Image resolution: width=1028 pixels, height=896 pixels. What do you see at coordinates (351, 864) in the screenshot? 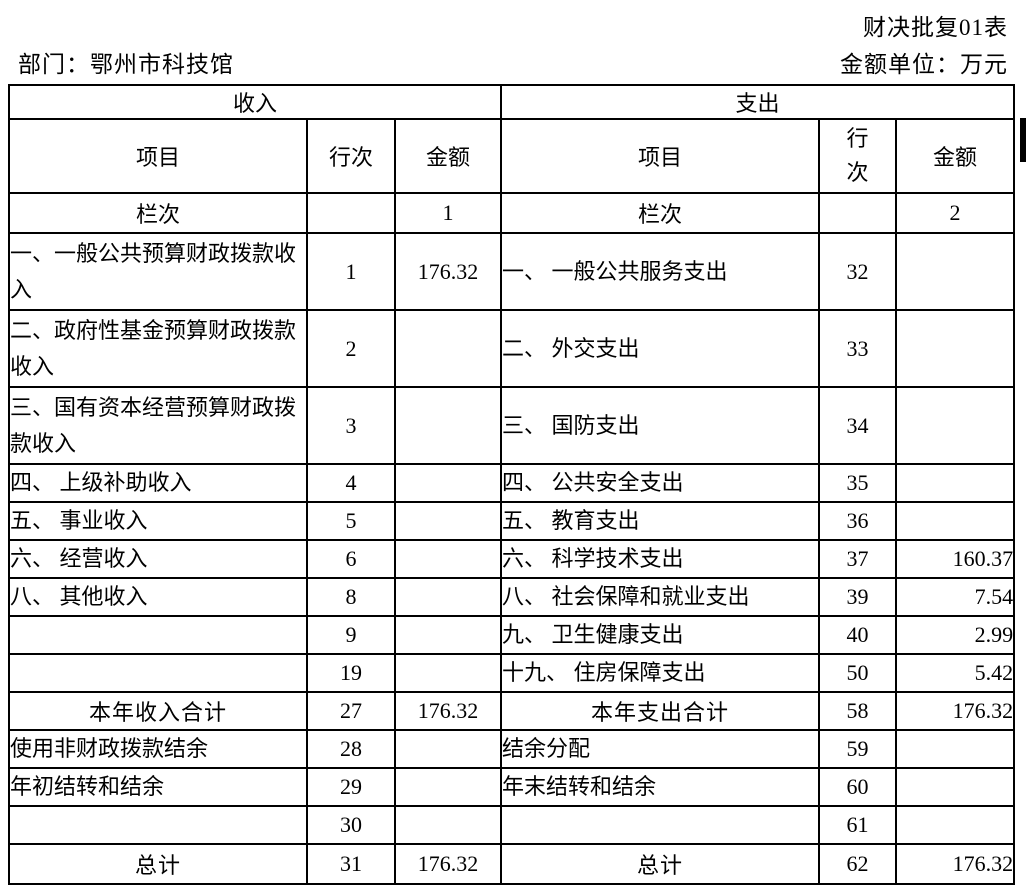
I see `income-rowno-cell: 31` at bounding box center [351, 864].